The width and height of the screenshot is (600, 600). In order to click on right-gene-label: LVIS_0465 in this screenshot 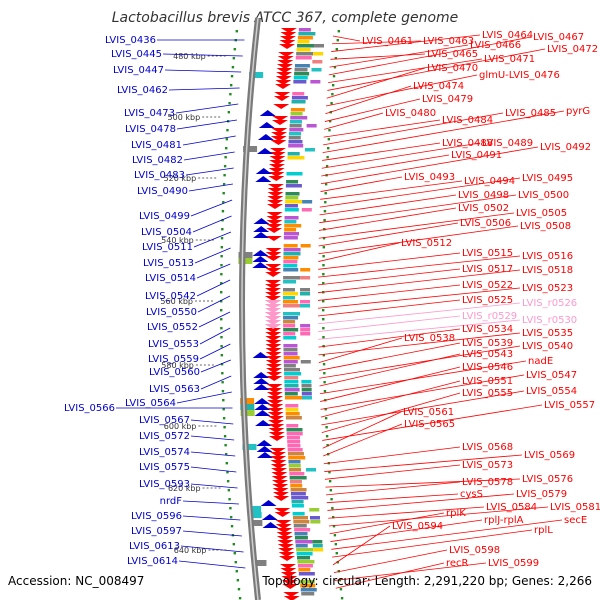, I will do `click(452, 54)`.